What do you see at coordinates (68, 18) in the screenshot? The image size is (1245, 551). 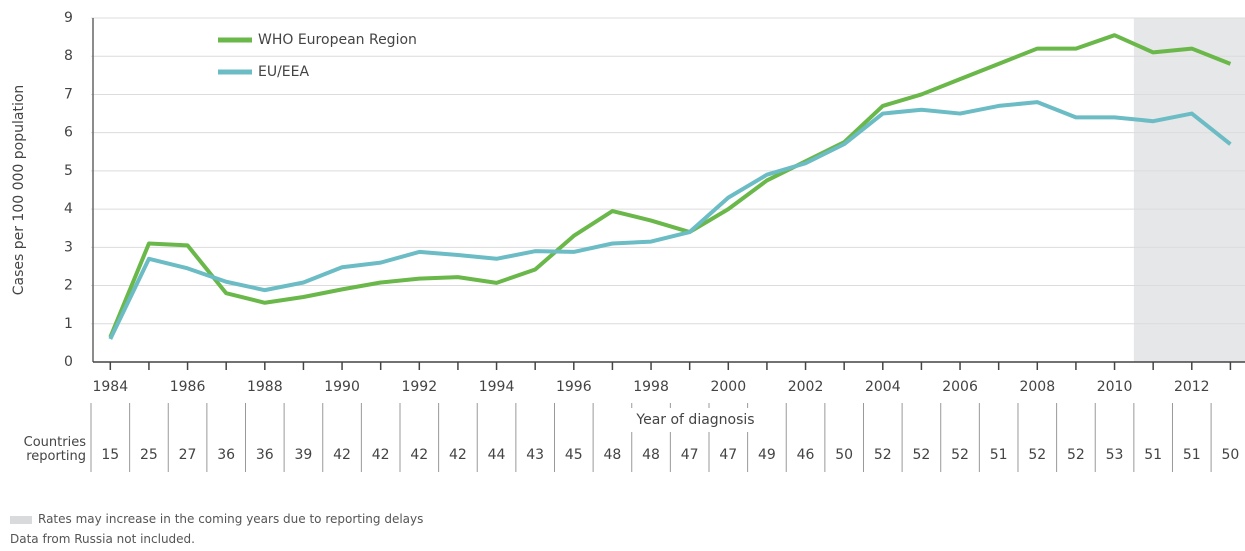 I see `y-tick-label: 9` at bounding box center [68, 18].